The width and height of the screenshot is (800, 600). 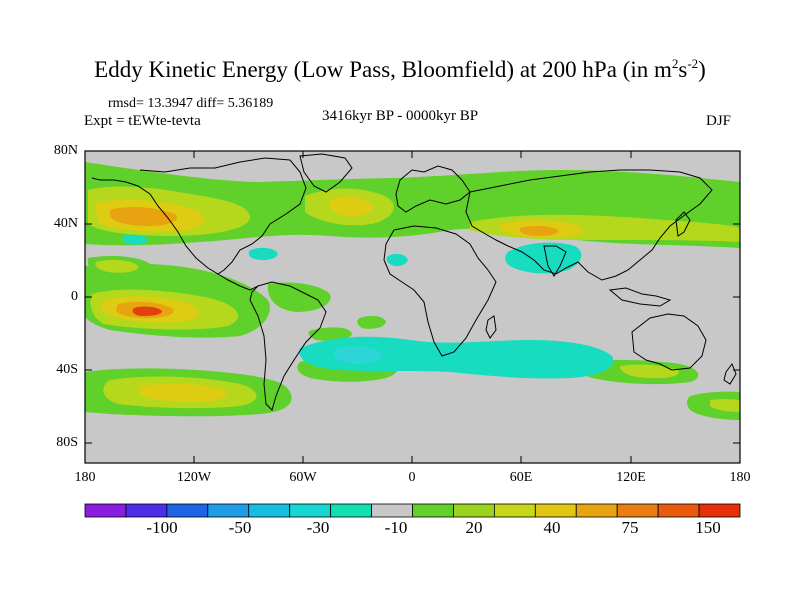 I want to click on coastline-india, so click(x=555, y=261).